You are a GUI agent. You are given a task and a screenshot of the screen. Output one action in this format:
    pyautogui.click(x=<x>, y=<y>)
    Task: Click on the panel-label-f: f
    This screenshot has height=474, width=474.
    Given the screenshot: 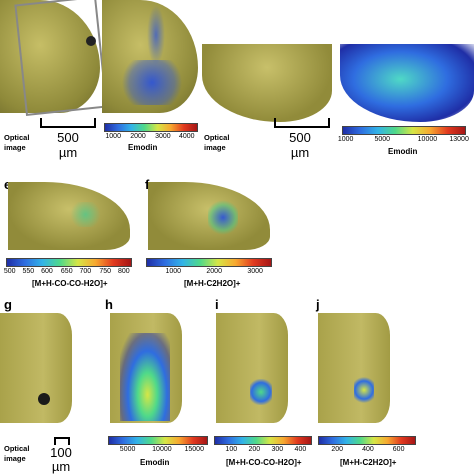 What is the action you would take?
    pyautogui.click(x=147, y=184)
    